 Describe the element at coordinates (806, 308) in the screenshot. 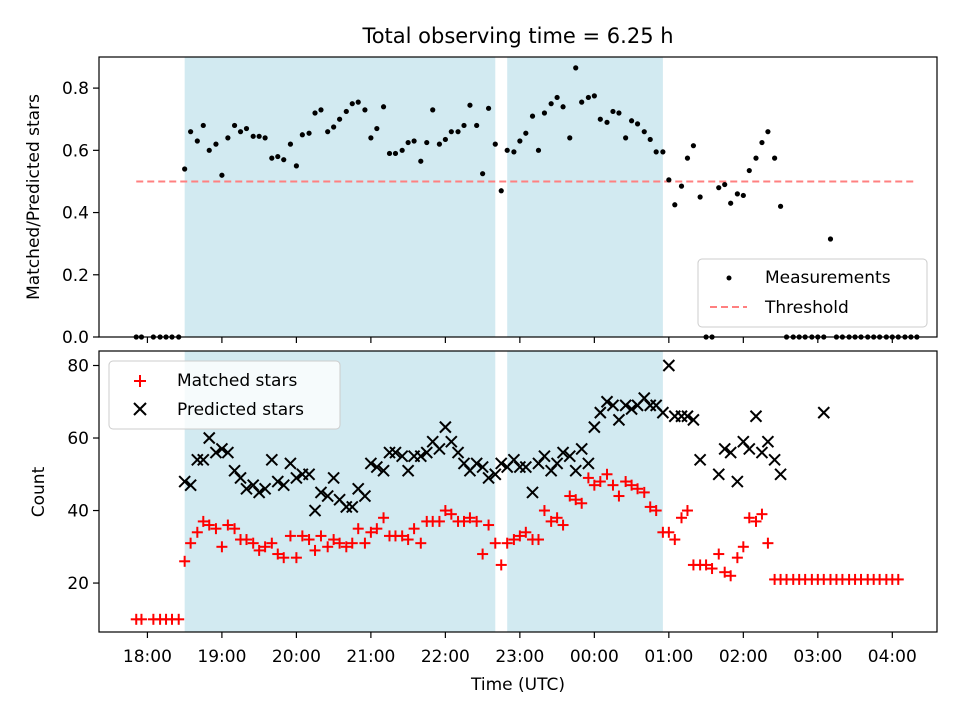

I see `legend-label-threshold: Threshold` at that location.